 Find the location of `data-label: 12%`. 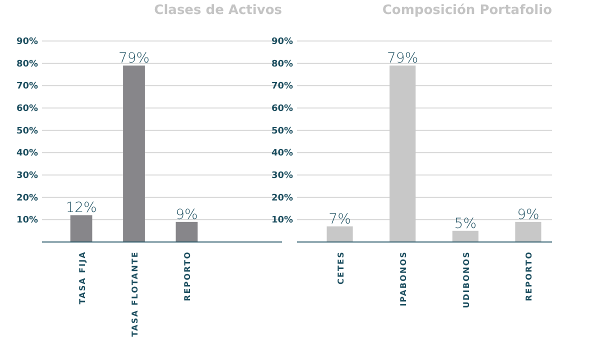

data-label: 12% is located at coordinates (81, 208).